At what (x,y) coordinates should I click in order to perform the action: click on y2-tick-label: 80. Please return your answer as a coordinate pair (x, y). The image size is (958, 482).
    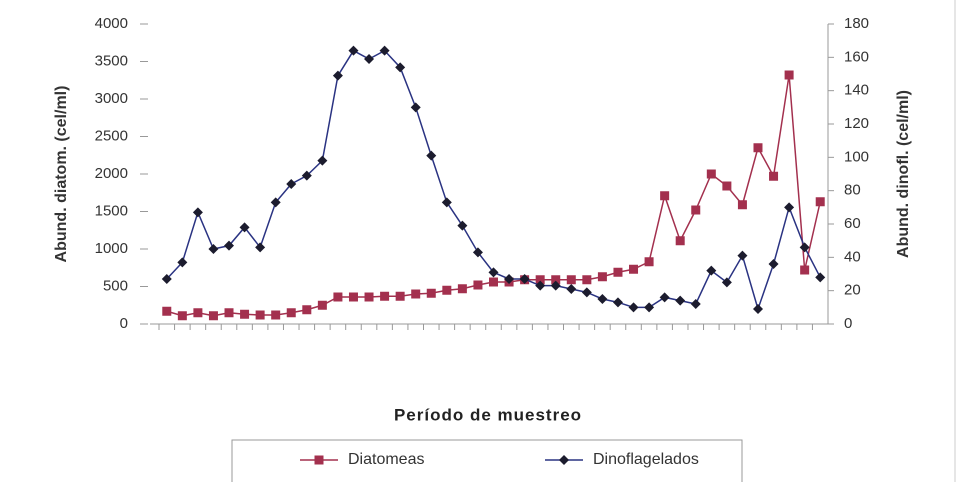
    Looking at the image, I should click on (852, 190).